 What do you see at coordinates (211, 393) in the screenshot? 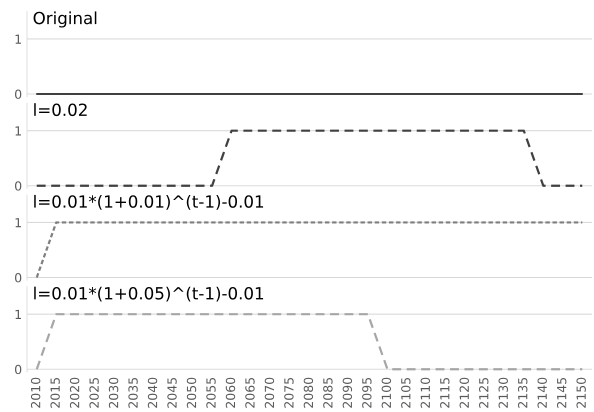
I see `x-tick-label: 2055` at bounding box center [211, 393].